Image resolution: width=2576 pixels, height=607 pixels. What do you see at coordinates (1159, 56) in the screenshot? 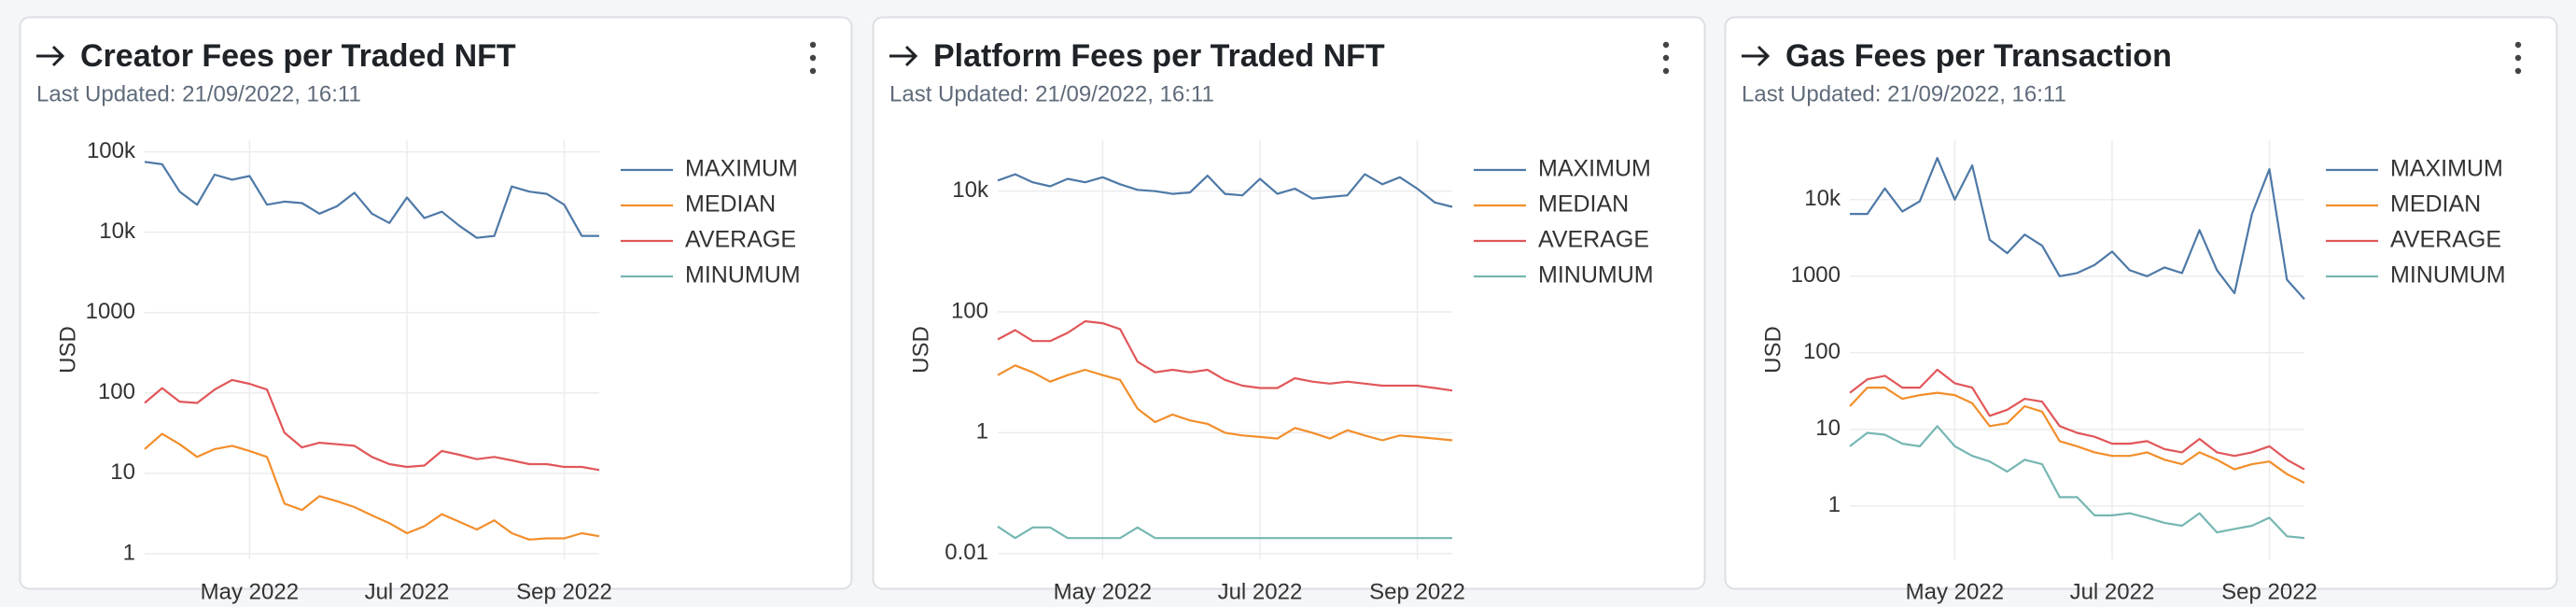
I see `chart-title: Platform Fees per Traded NFT` at bounding box center [1159, 56].